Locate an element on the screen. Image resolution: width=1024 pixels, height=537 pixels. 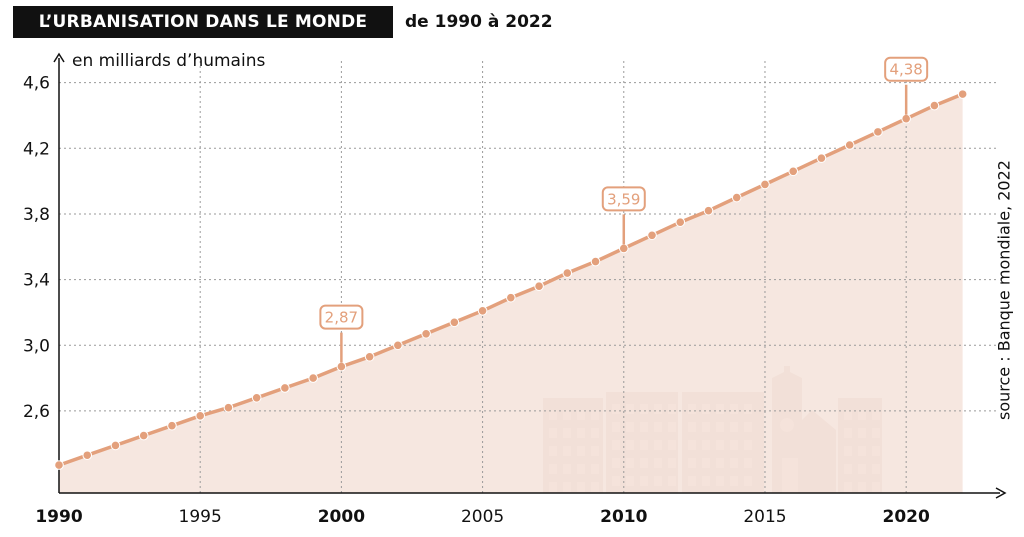
y-tick-label: 2,6 is located at coordinates (36, 412).